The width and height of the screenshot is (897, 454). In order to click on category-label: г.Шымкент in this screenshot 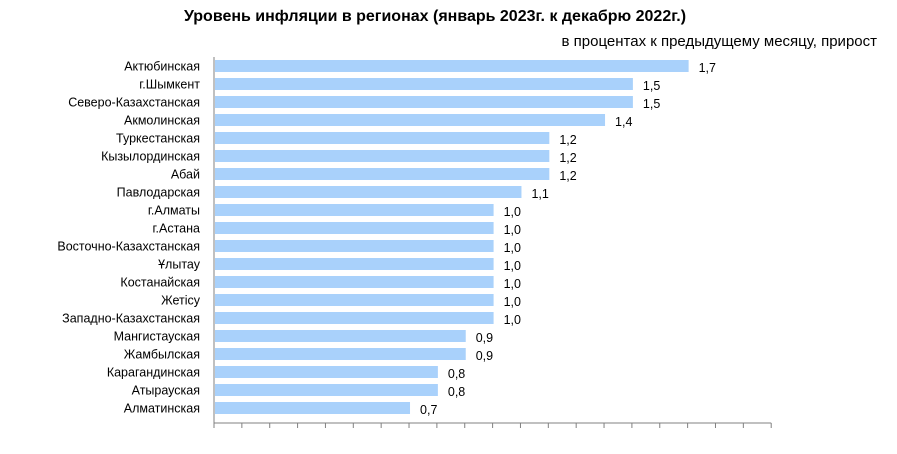, I will do `click(169, 85)`.